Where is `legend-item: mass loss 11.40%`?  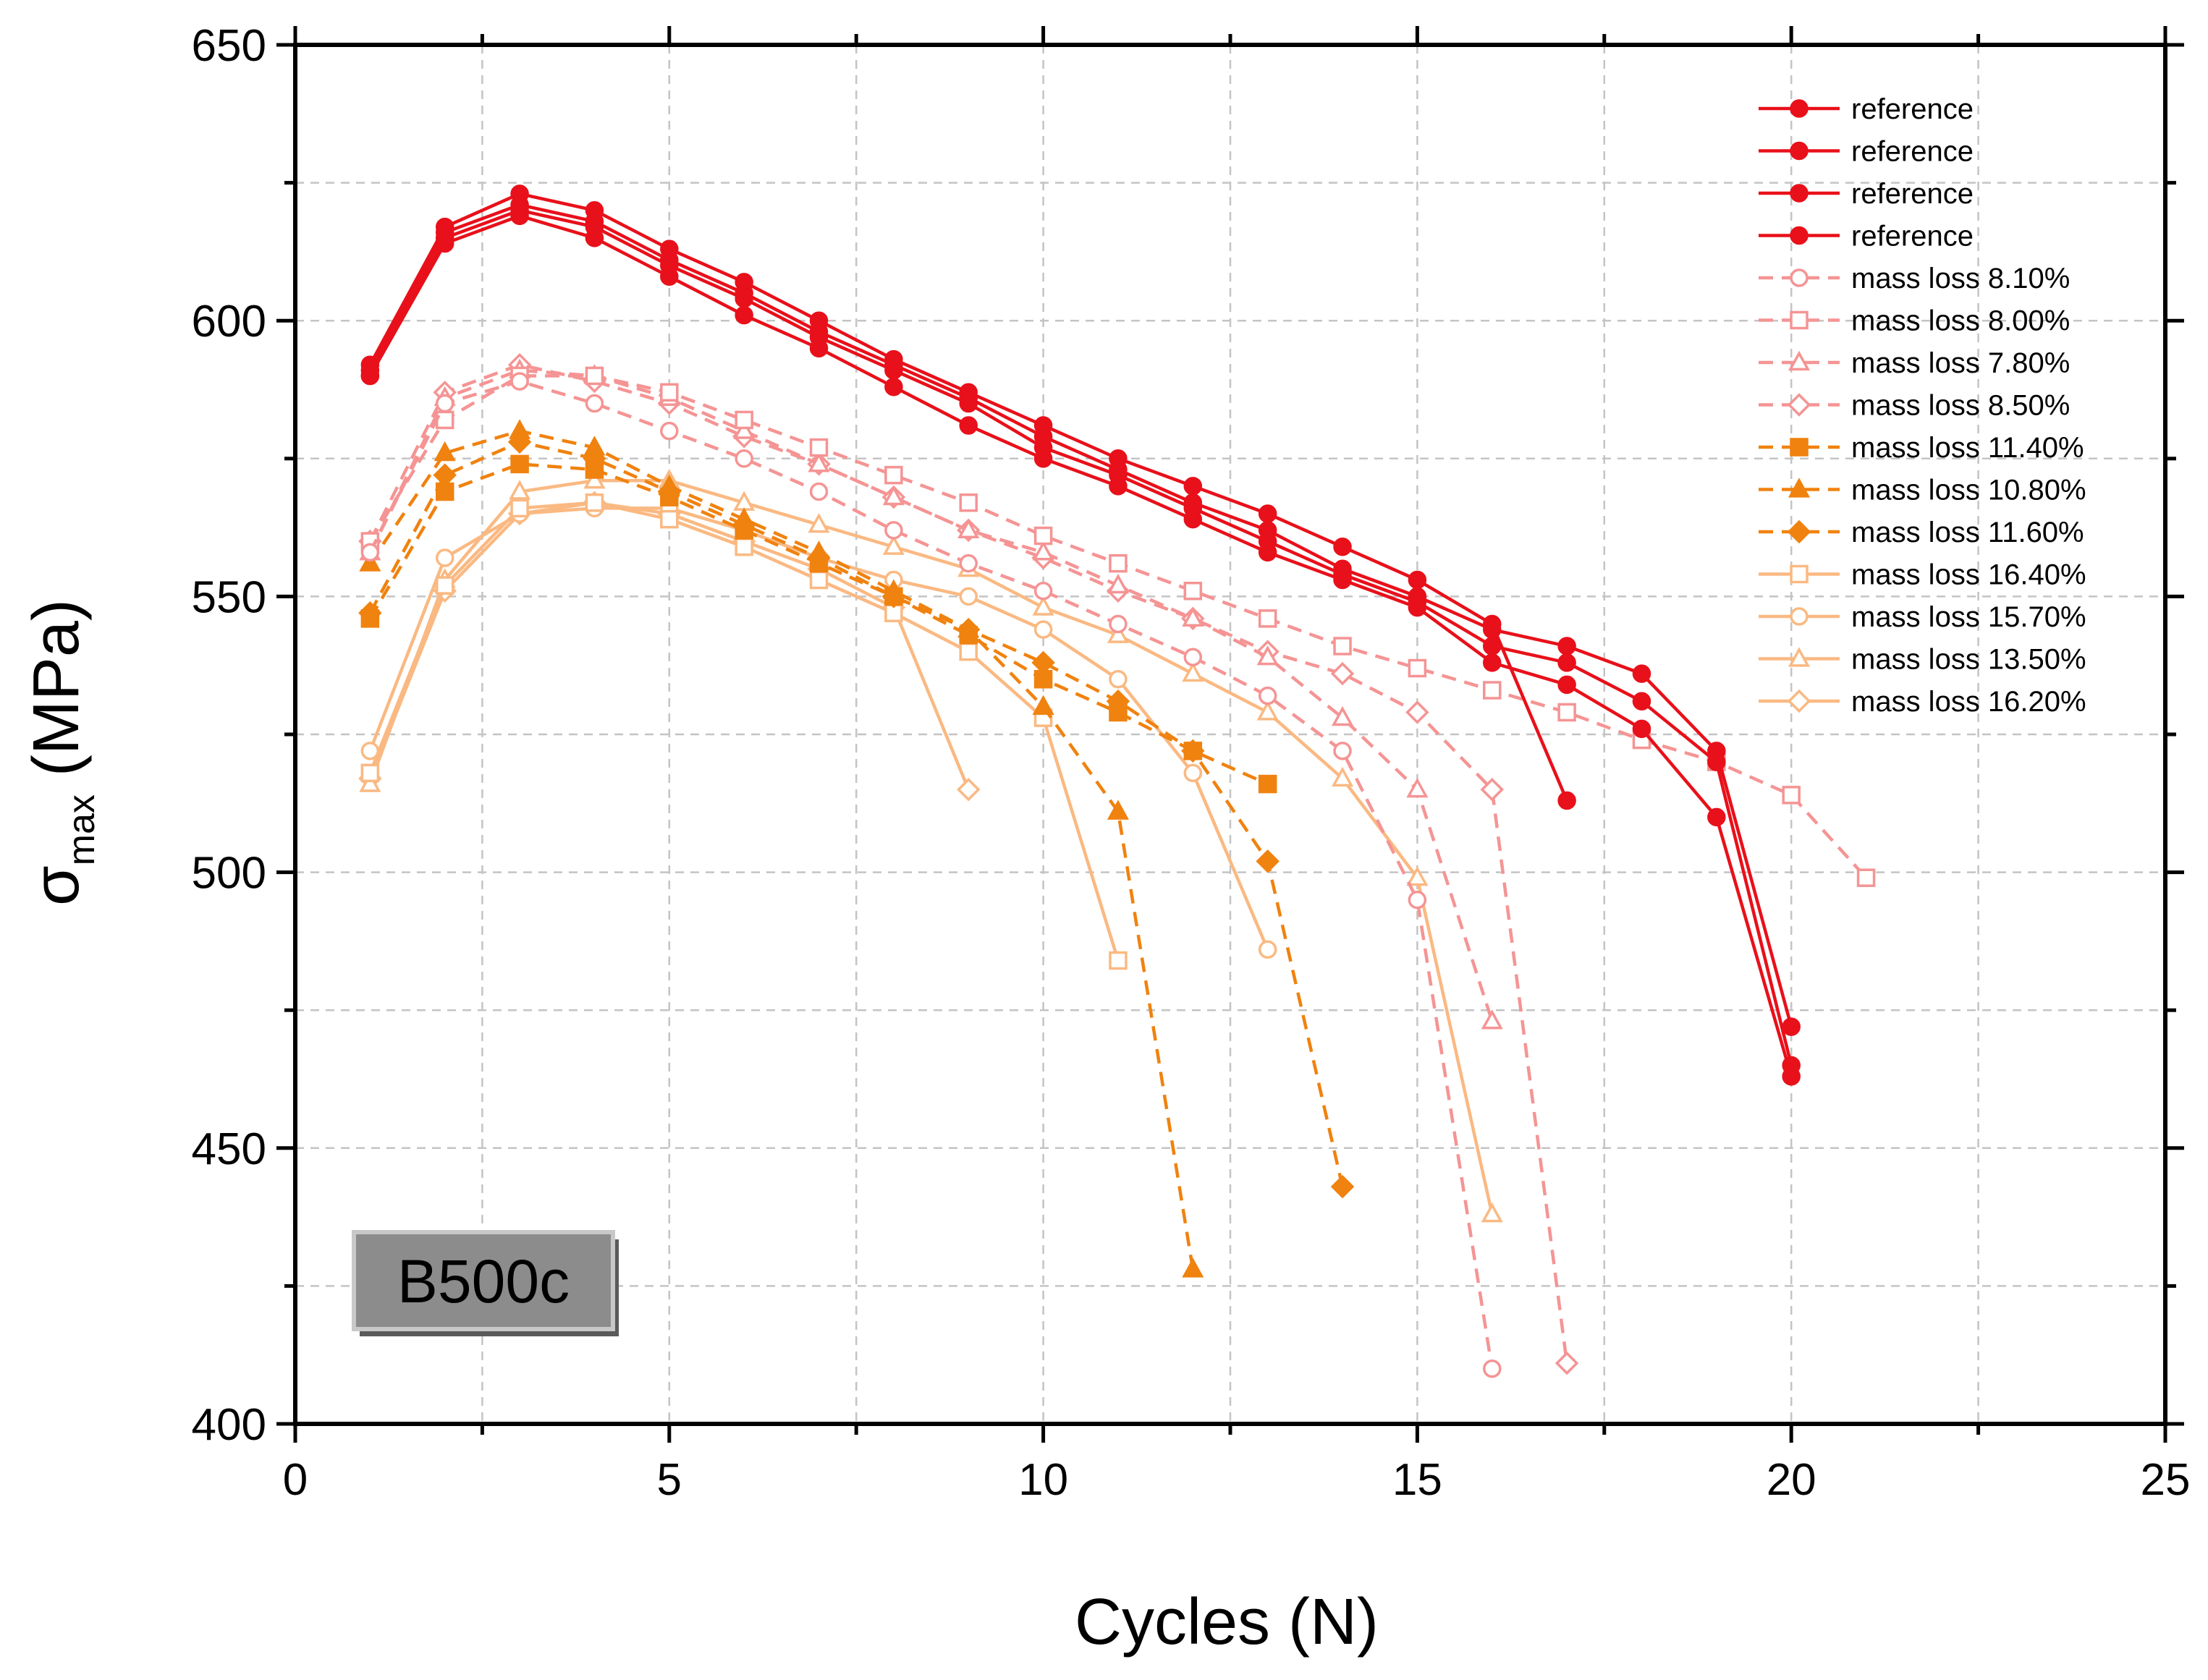
legend-item: mass loss 11.40% is located at coordinates (1921, 448).